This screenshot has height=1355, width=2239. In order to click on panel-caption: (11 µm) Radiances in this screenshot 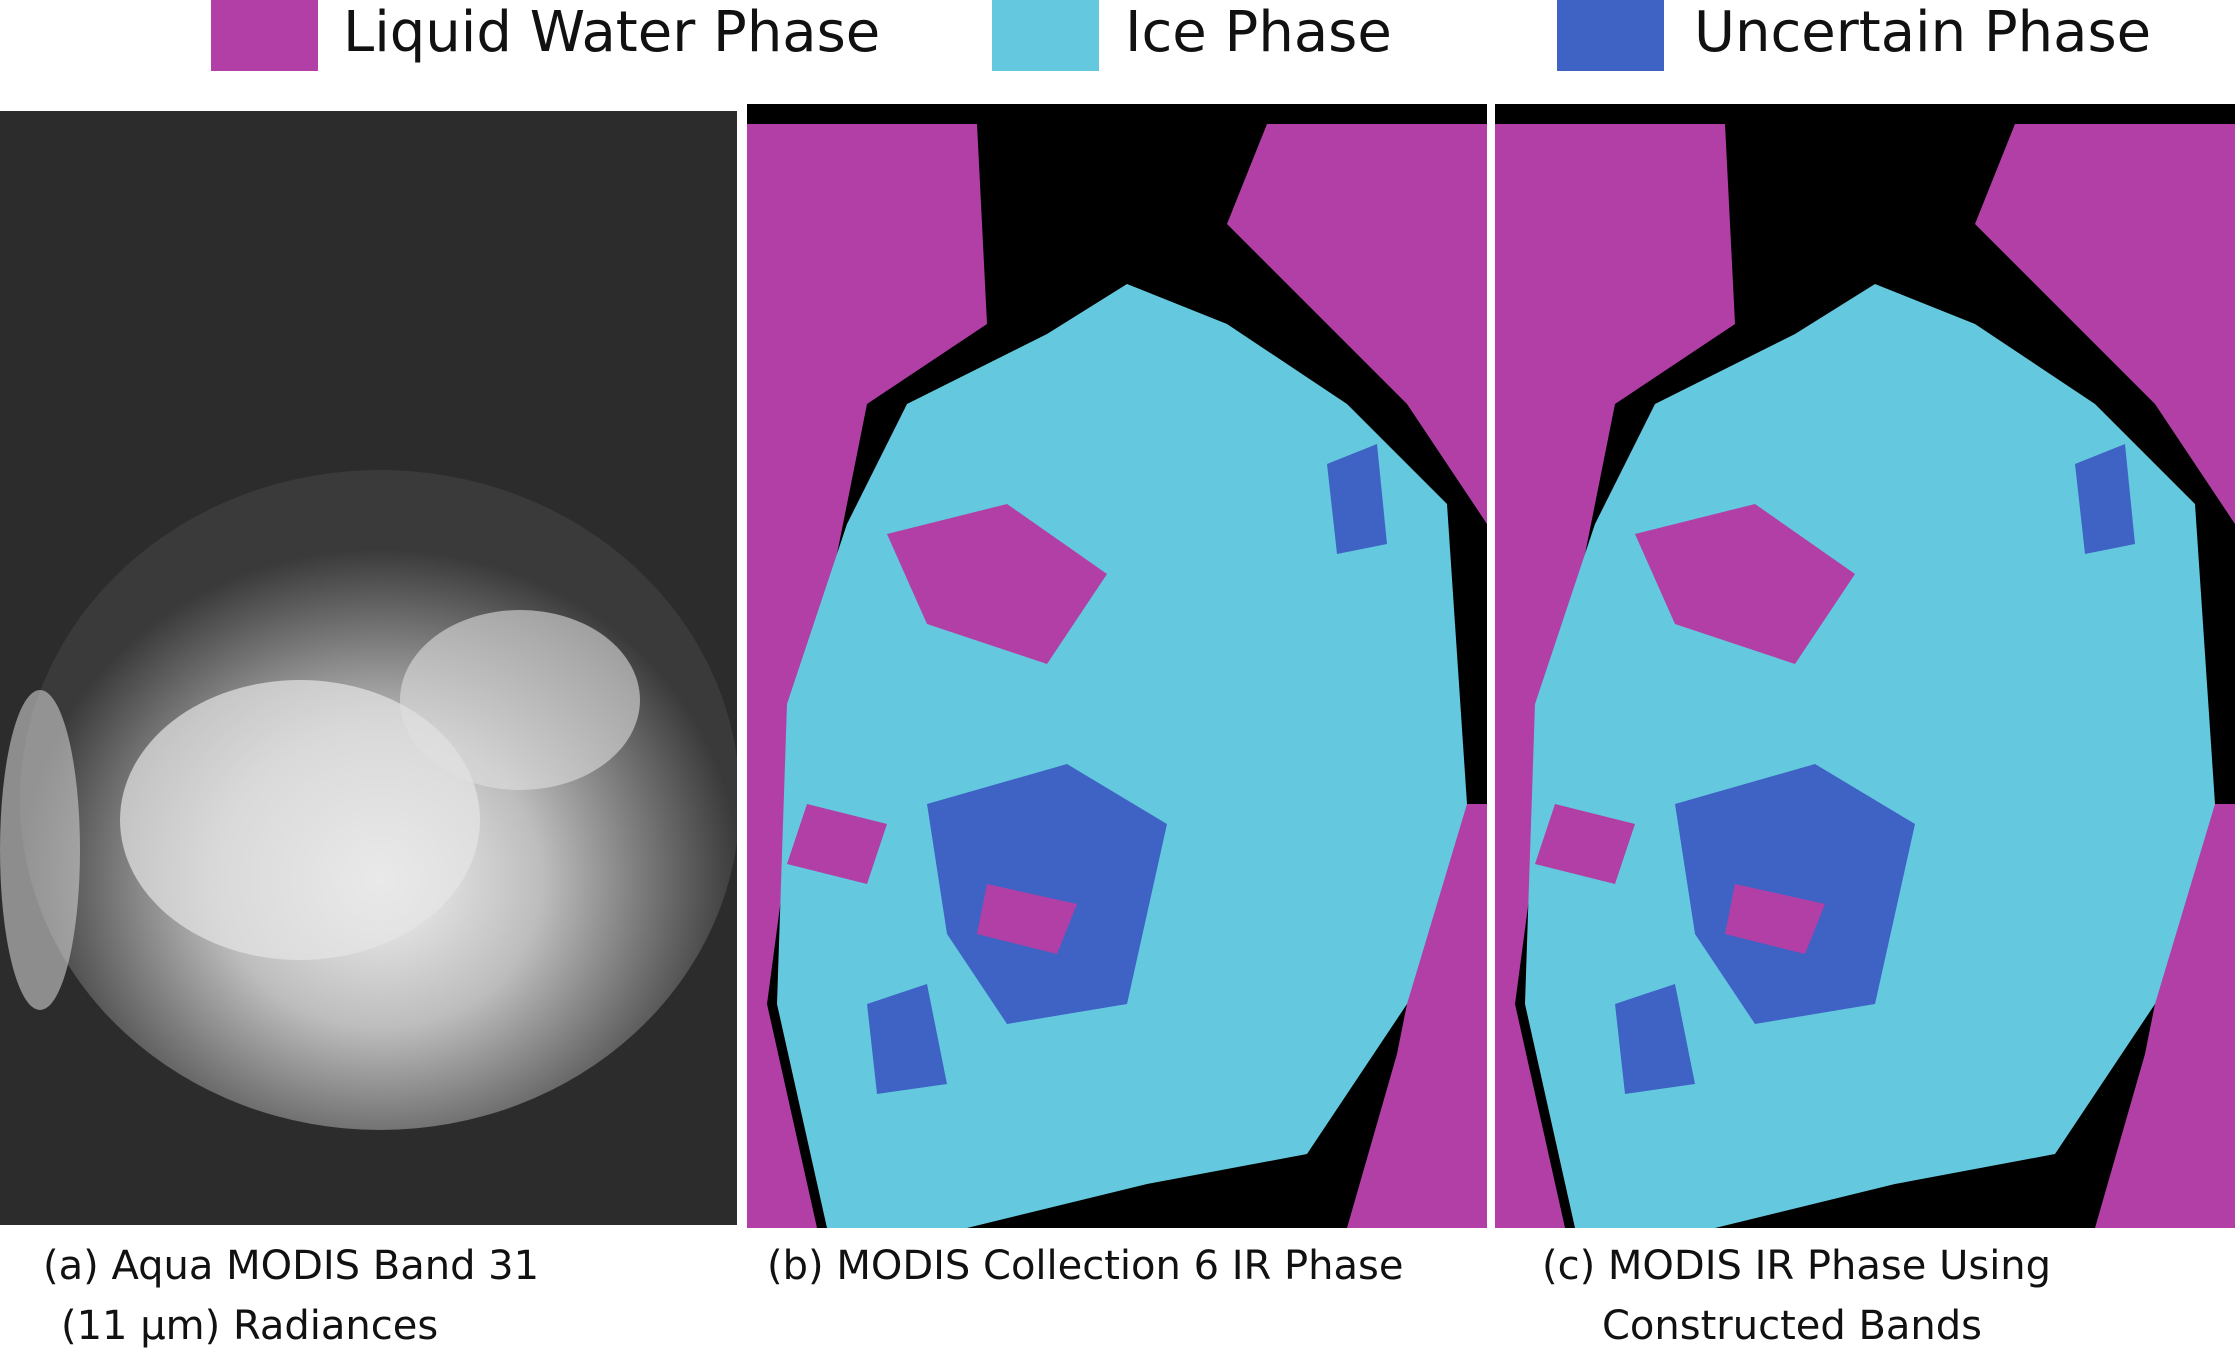, I will do `click(249, 1326)`.